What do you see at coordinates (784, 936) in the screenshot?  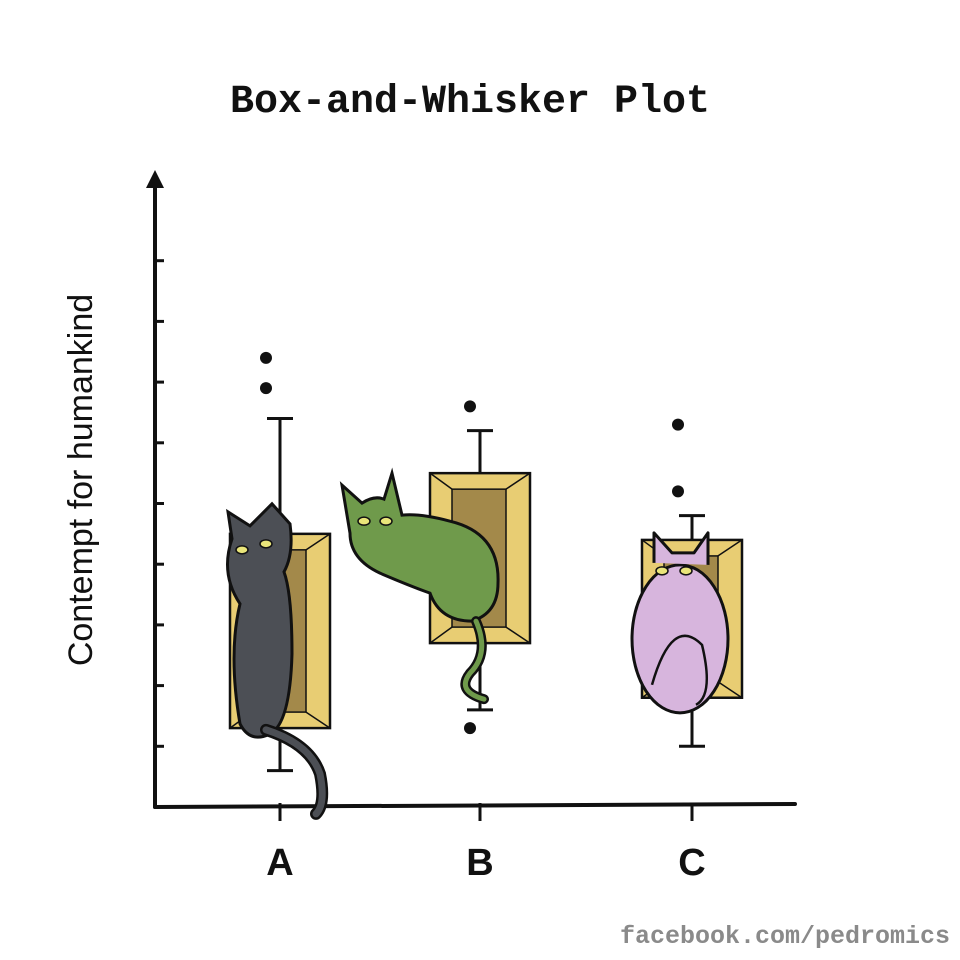 I see `credit-watermark: facebook.com/pedromics` at bounding box center [784, 936].